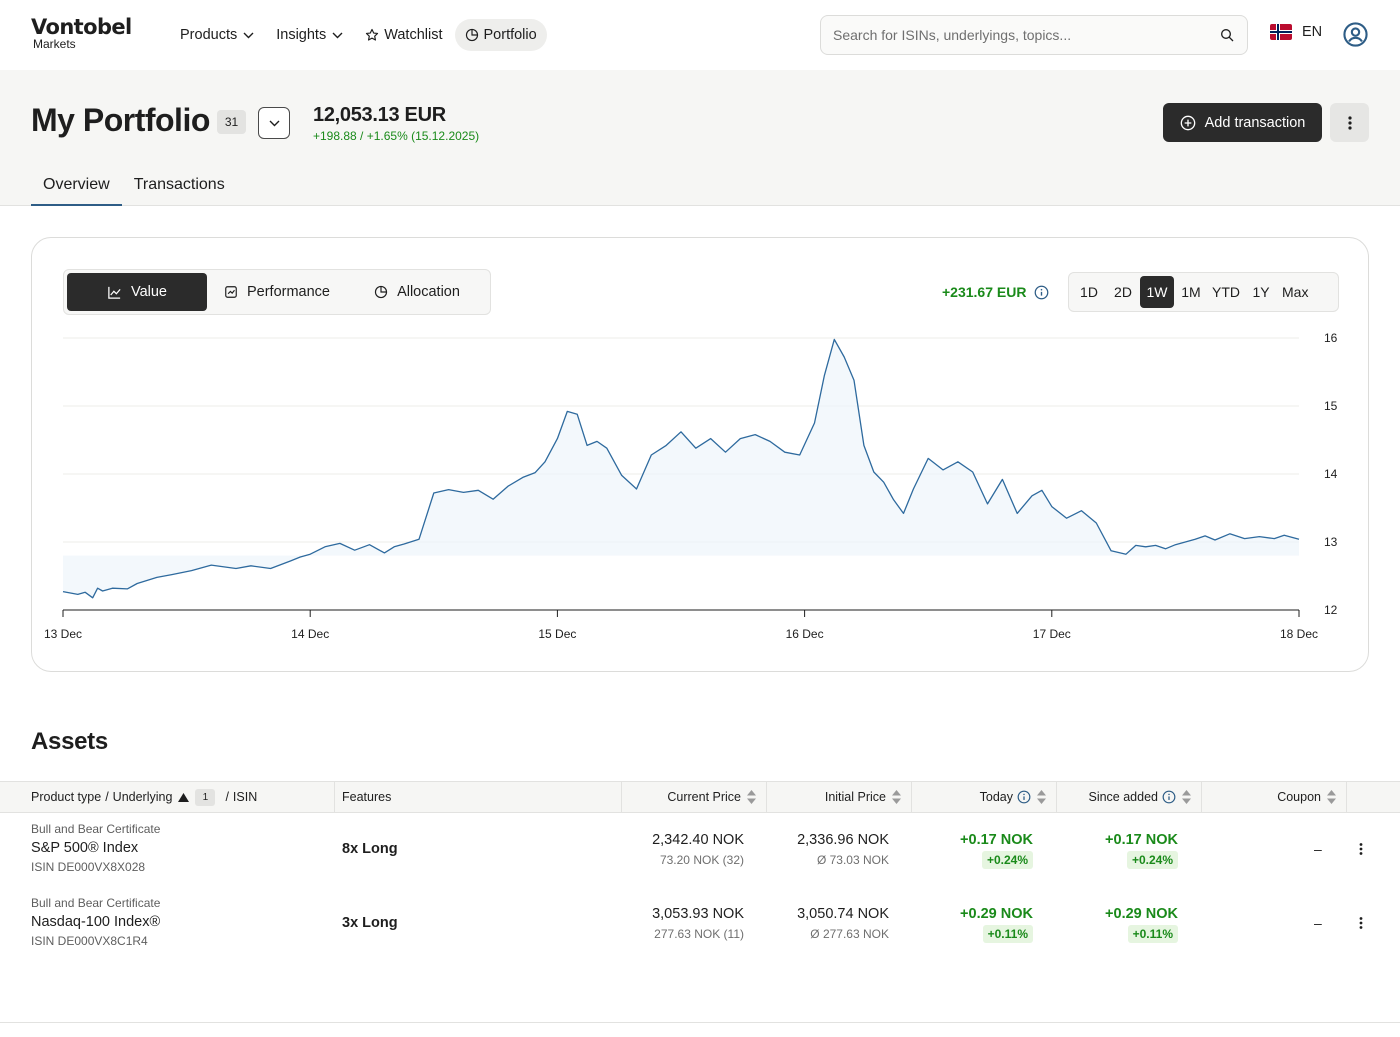 This screenshot has width=1400, height=1037. What do you see at coordinates (500, 35) in the screenshot?
I see `nav-portfolio: Portfolio` at bounding box center [500, 35].